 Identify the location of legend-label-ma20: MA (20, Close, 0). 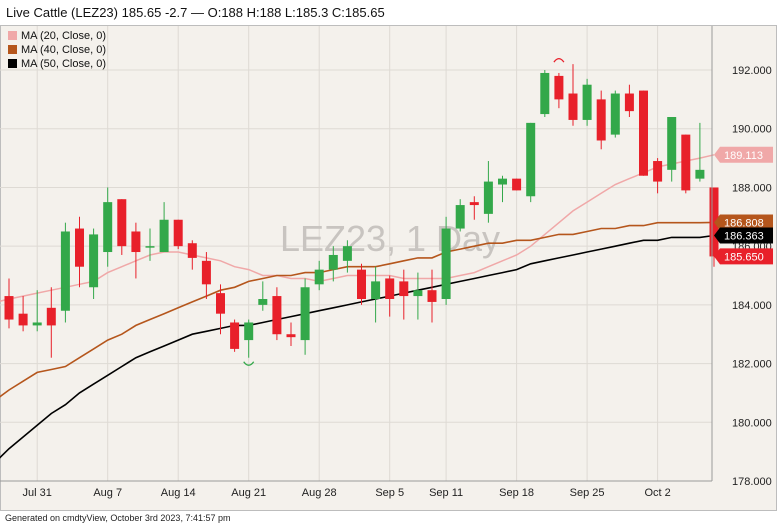
(63, 36).